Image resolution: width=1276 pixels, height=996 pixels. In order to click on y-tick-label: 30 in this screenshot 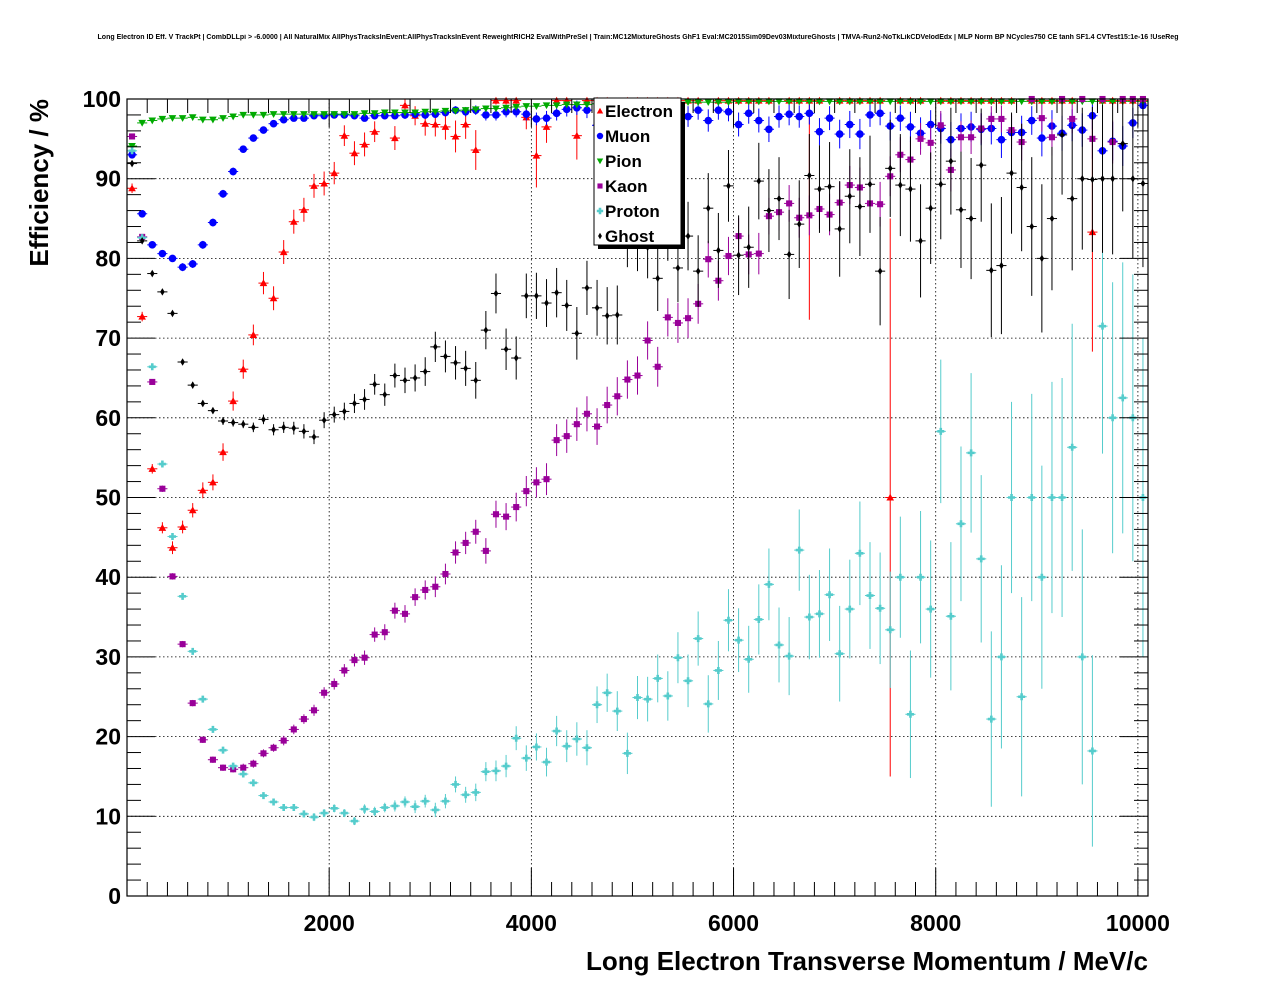, I will do `click(108, 657)`.